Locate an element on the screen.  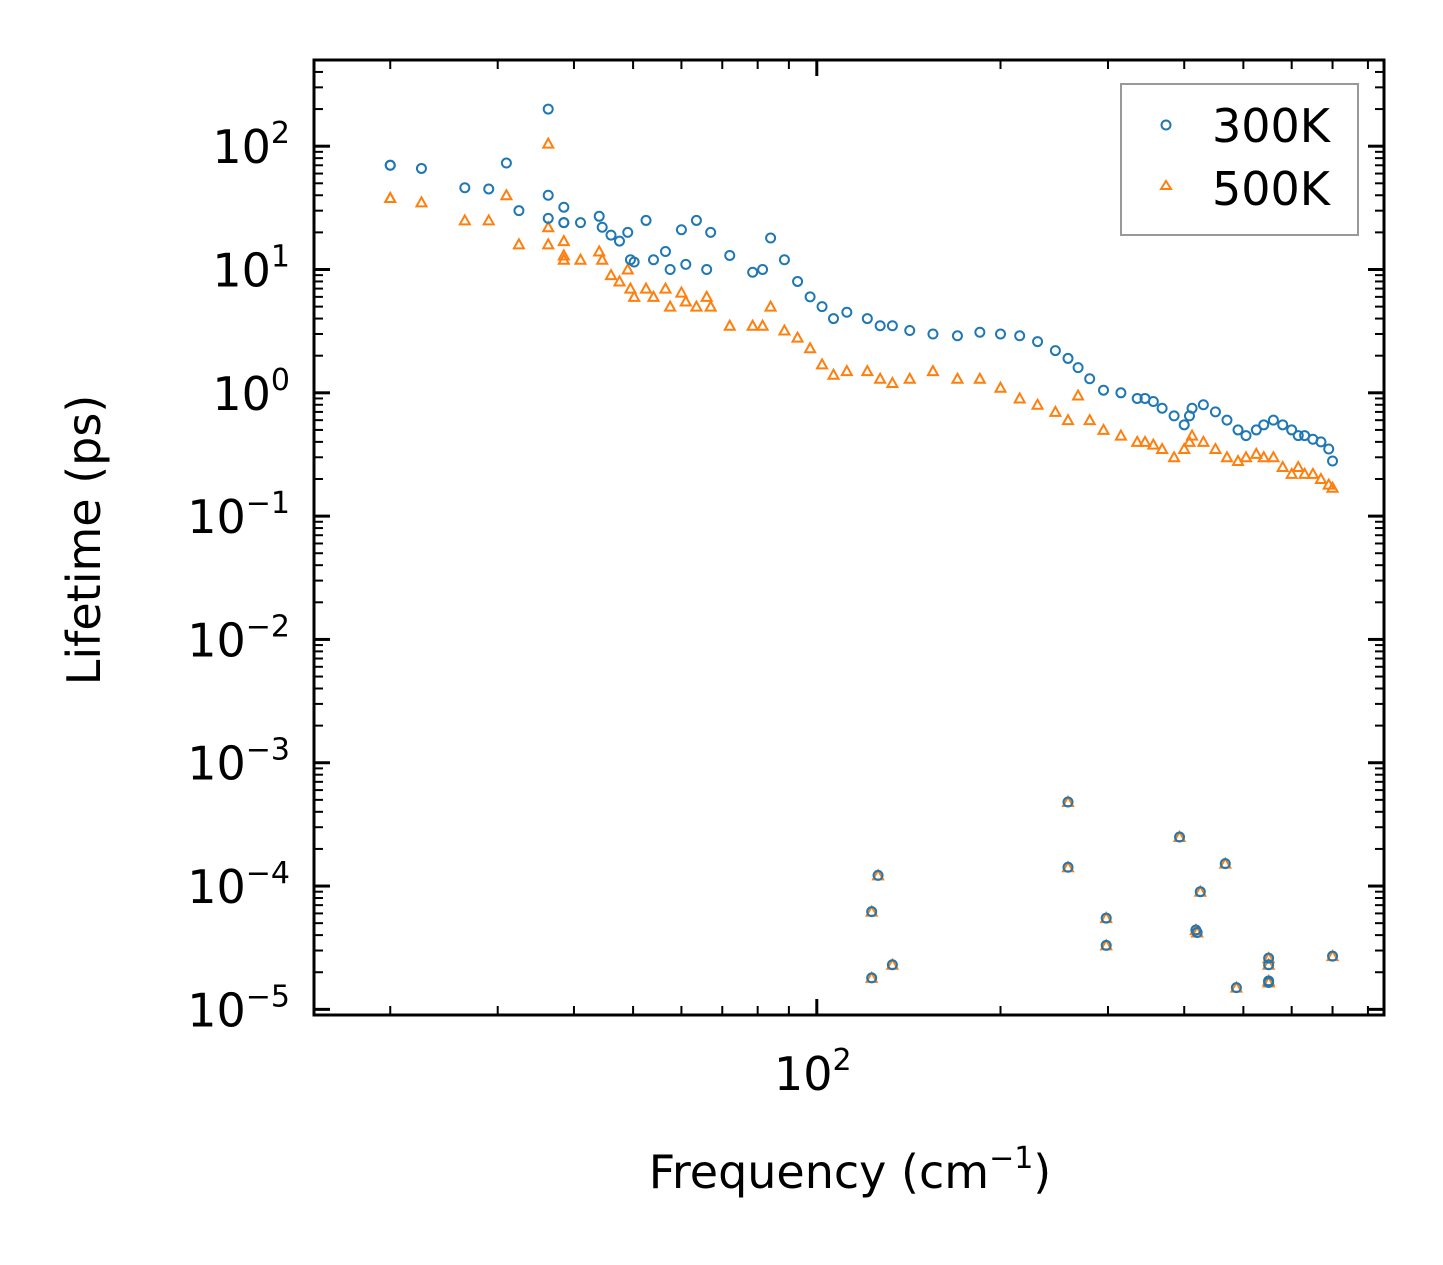
x-tick-label: 102 is located at coordinates (813, 1072).